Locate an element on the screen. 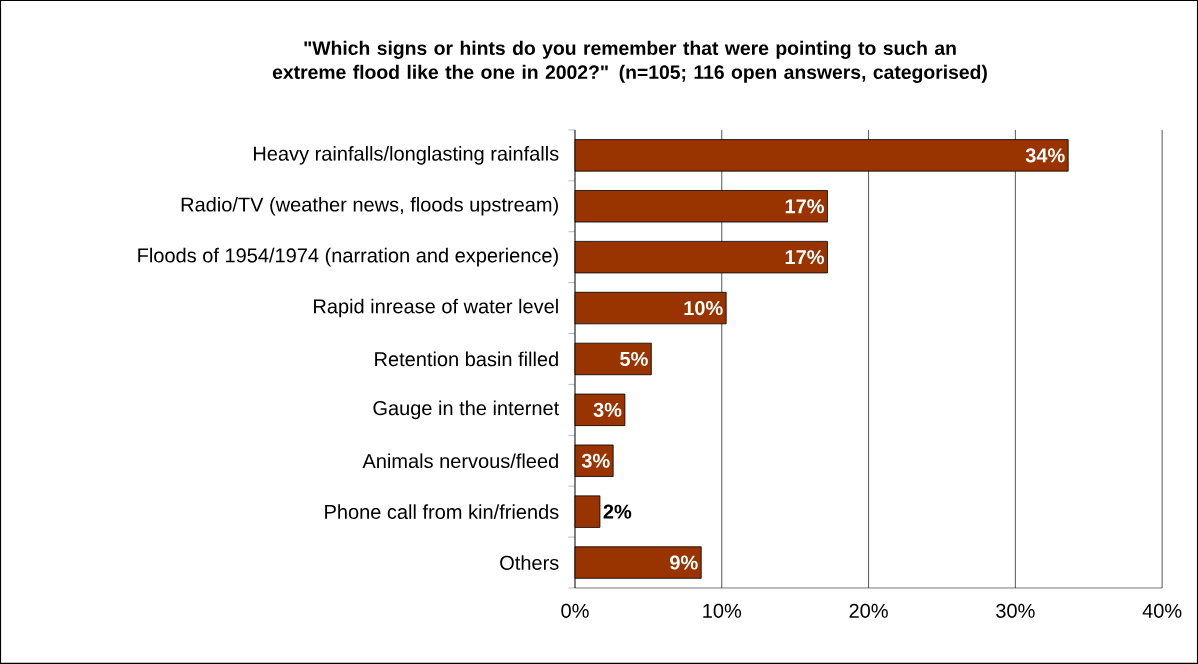  data-label: 34% is located at coordinates (1045, 155).